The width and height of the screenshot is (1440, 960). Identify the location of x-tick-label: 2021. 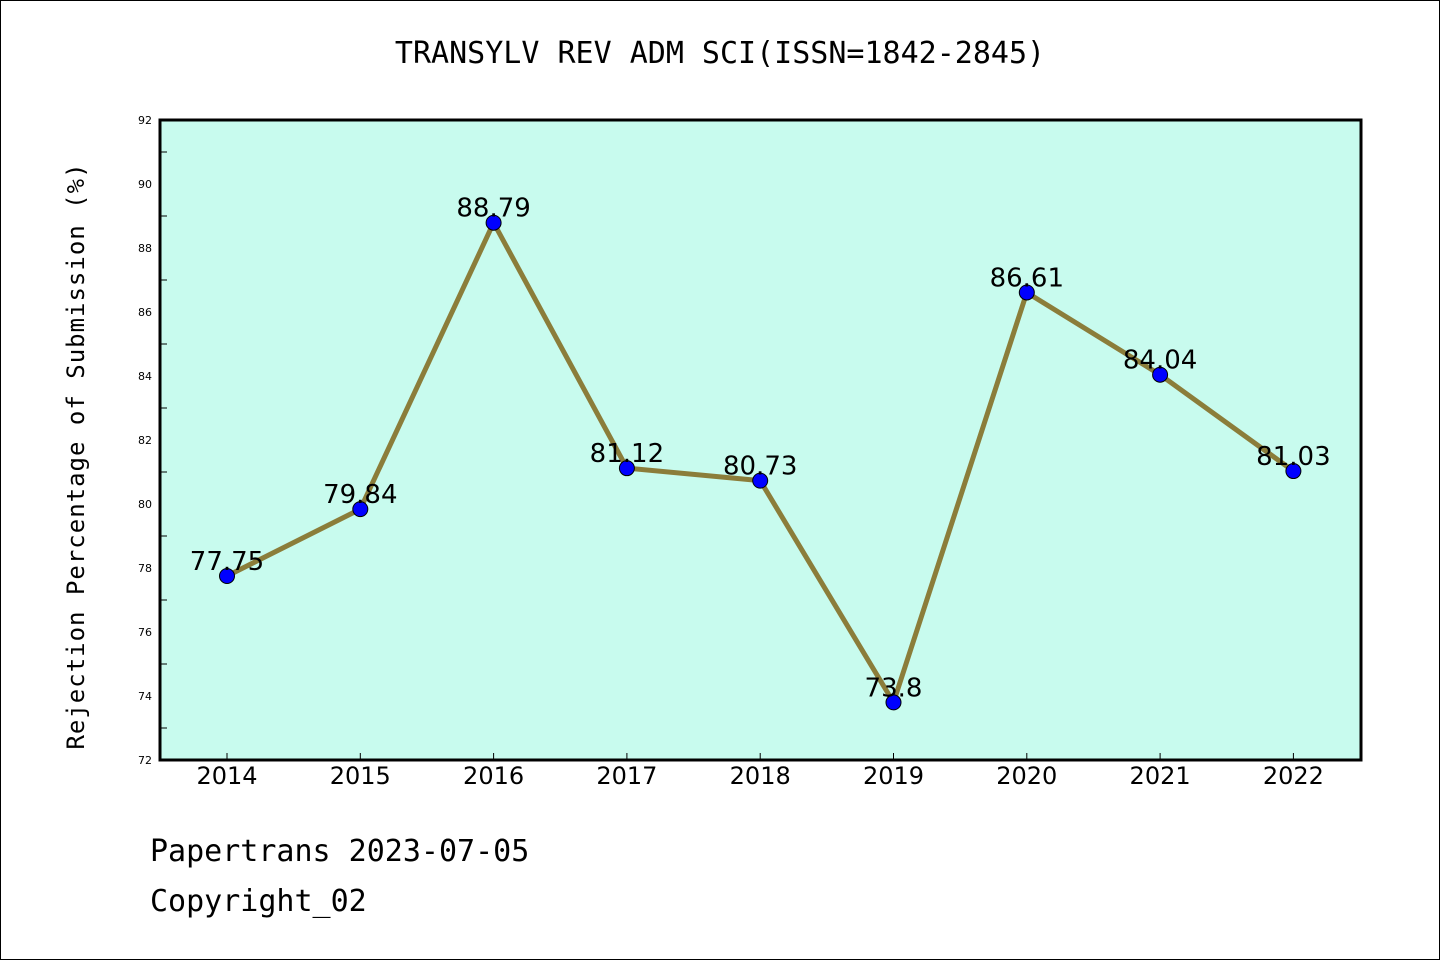
(1160, 776).